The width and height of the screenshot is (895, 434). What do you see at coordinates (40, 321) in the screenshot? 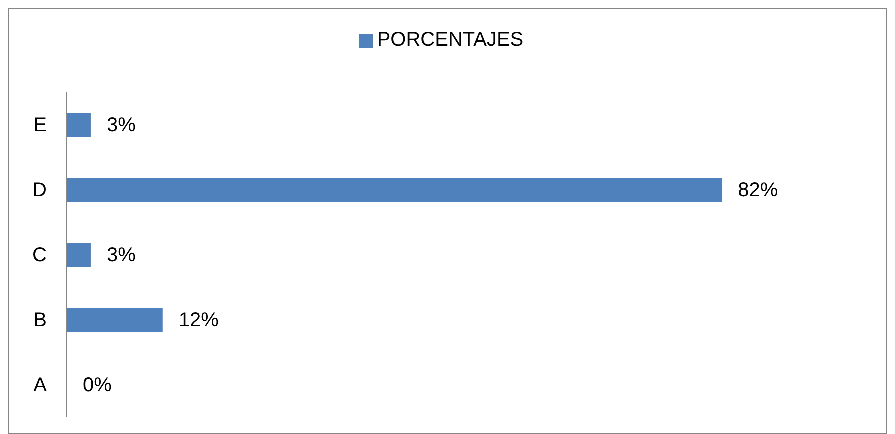
I see `y-tick-label: B` at bounding box center [40, 321].